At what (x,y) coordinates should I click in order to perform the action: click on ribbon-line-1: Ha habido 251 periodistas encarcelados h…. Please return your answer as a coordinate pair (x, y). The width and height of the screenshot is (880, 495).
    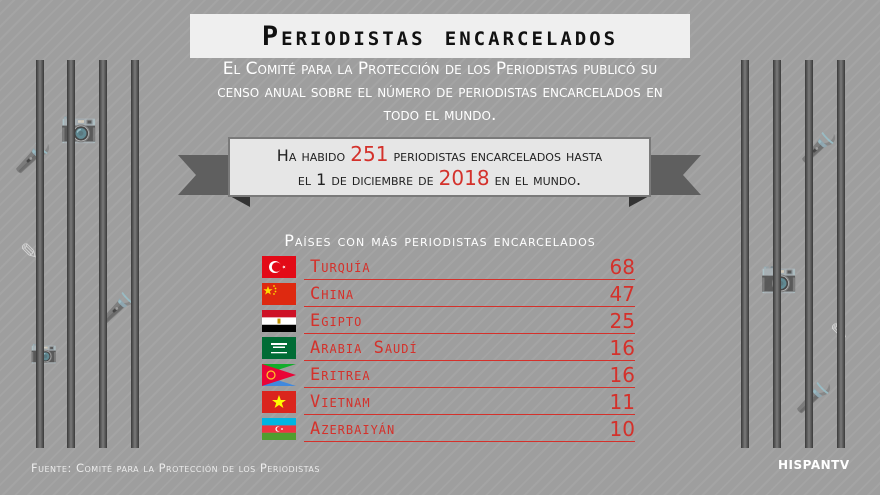
    Looking at the image, I should click on (439, 155).